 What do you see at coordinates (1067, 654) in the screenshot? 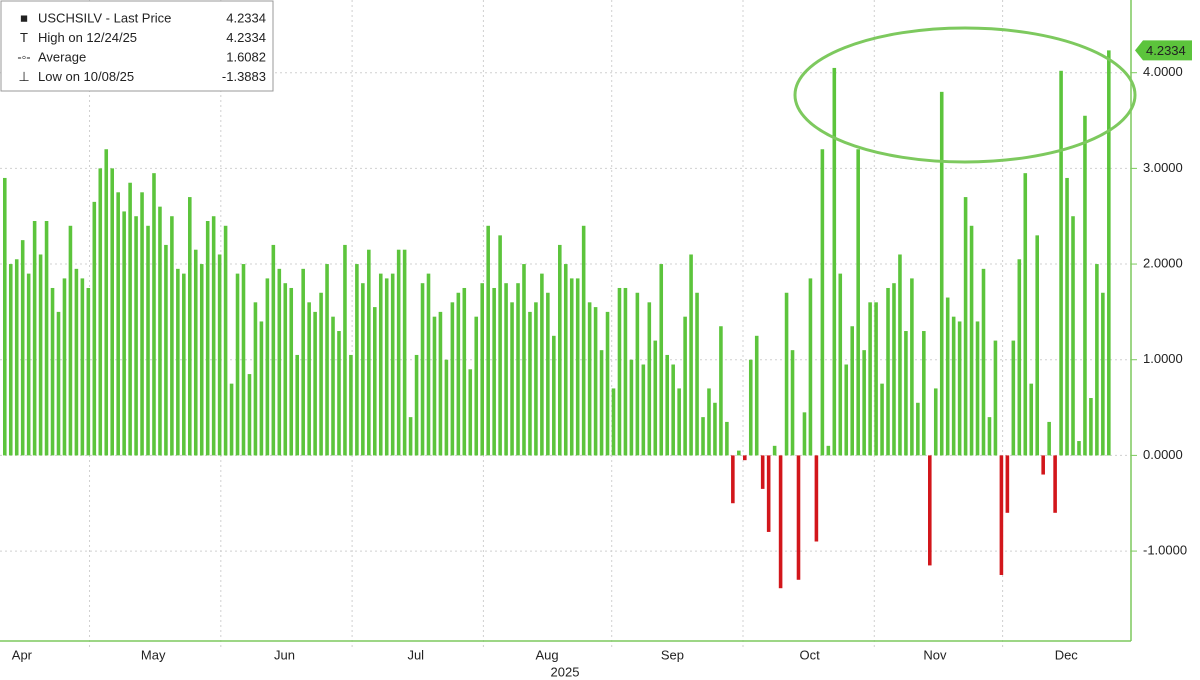
I see `x-tick-label: Dec` at bounding box center [1067, 654].